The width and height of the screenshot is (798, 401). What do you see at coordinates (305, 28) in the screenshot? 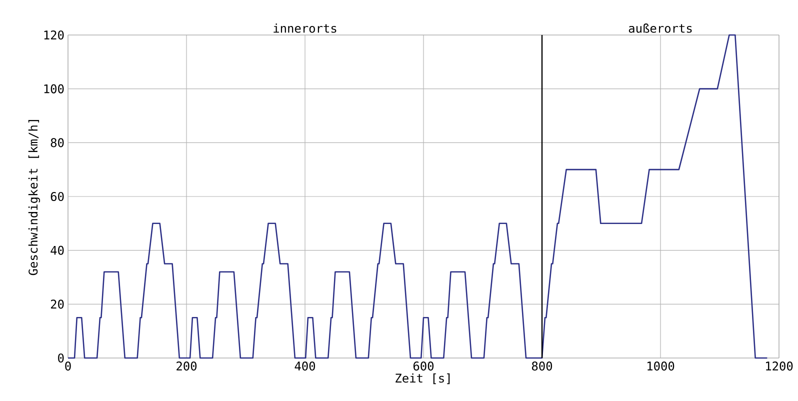
I see `text: innerorts` at bounding box center [305, 28].